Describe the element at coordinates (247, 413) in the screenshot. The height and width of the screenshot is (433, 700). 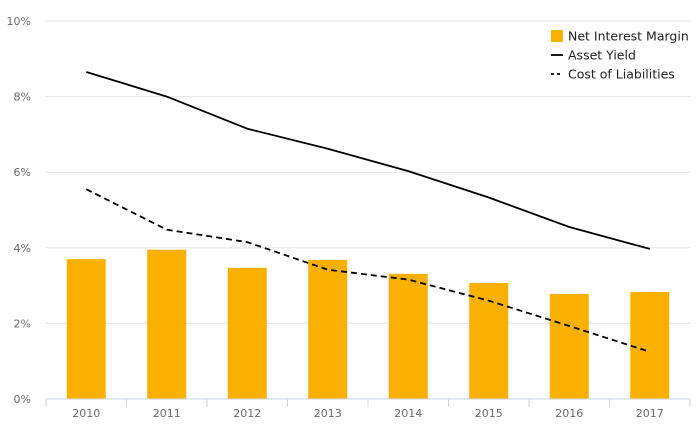
I see `x-tick-label: 2012` at that location.